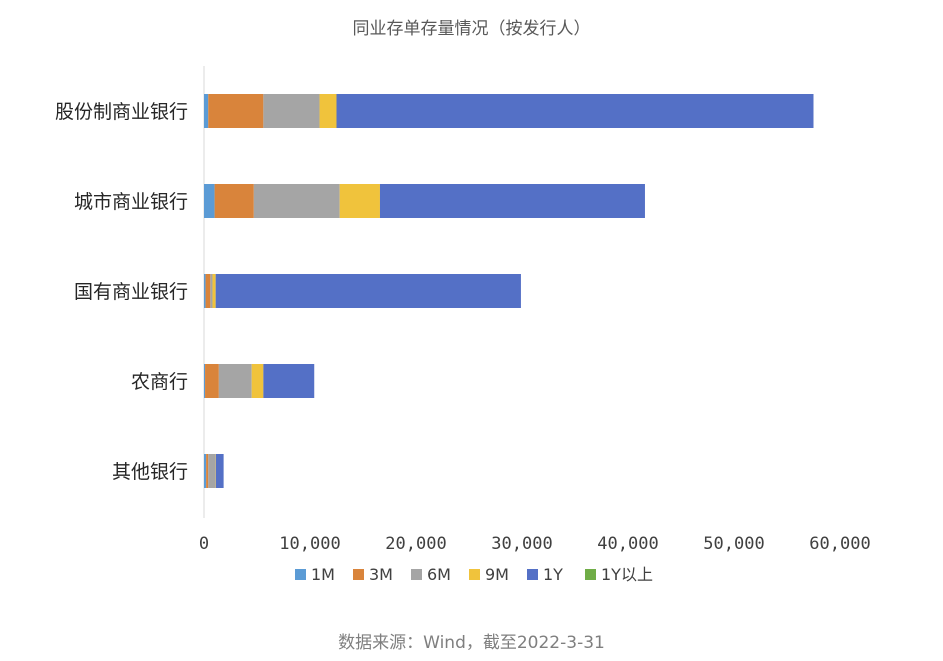 The width and height of the screenshot is (943, 661). Describe the element at coordinates (131, 202) in the screenshot. I see `category-label-1: 城市商业银行` at that location.